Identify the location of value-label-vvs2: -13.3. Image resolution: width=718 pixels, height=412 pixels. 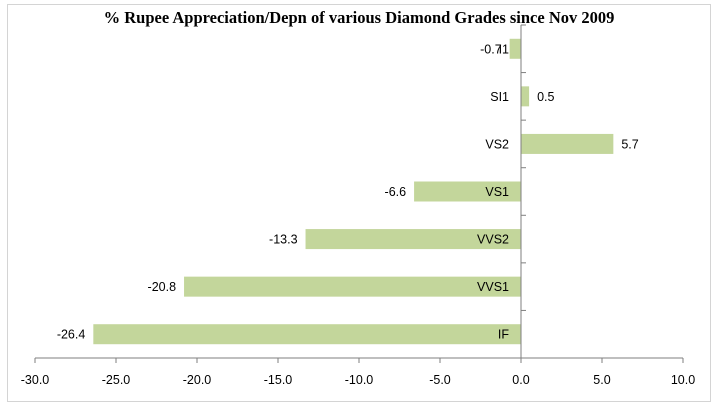
(283, 240).